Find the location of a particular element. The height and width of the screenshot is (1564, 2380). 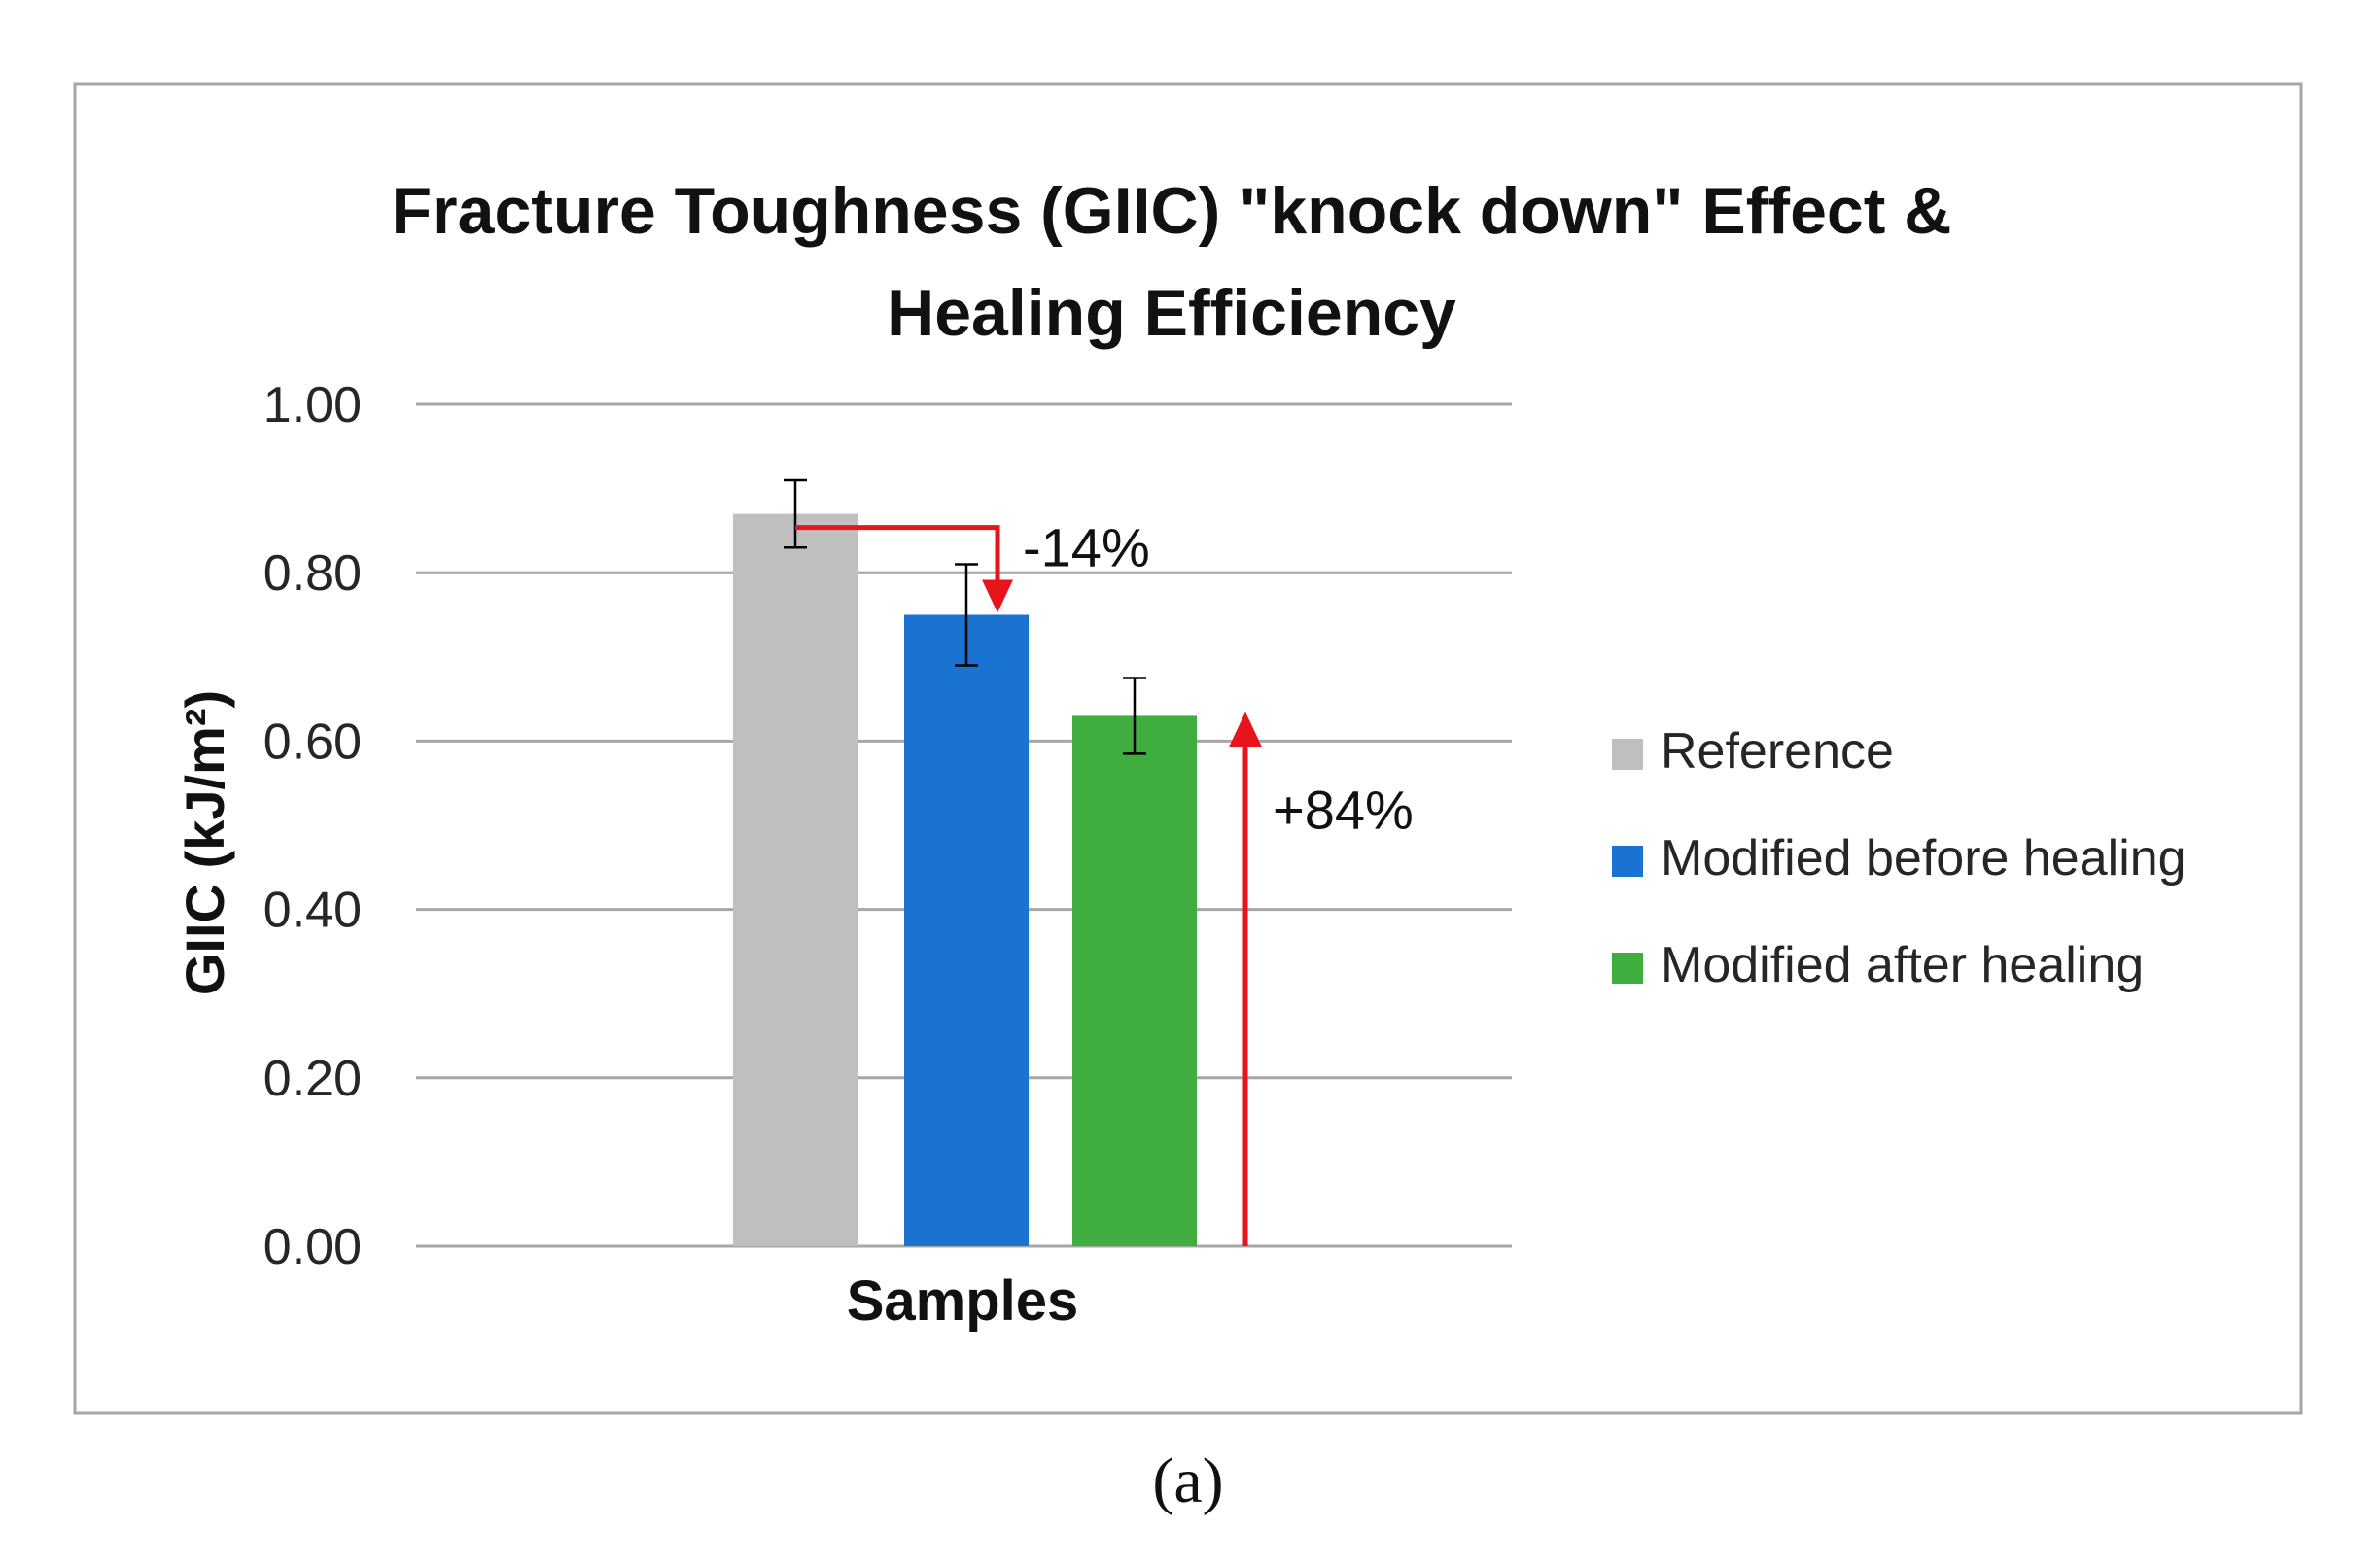

increase-arrow-head is located at coordinates (1245, 730).